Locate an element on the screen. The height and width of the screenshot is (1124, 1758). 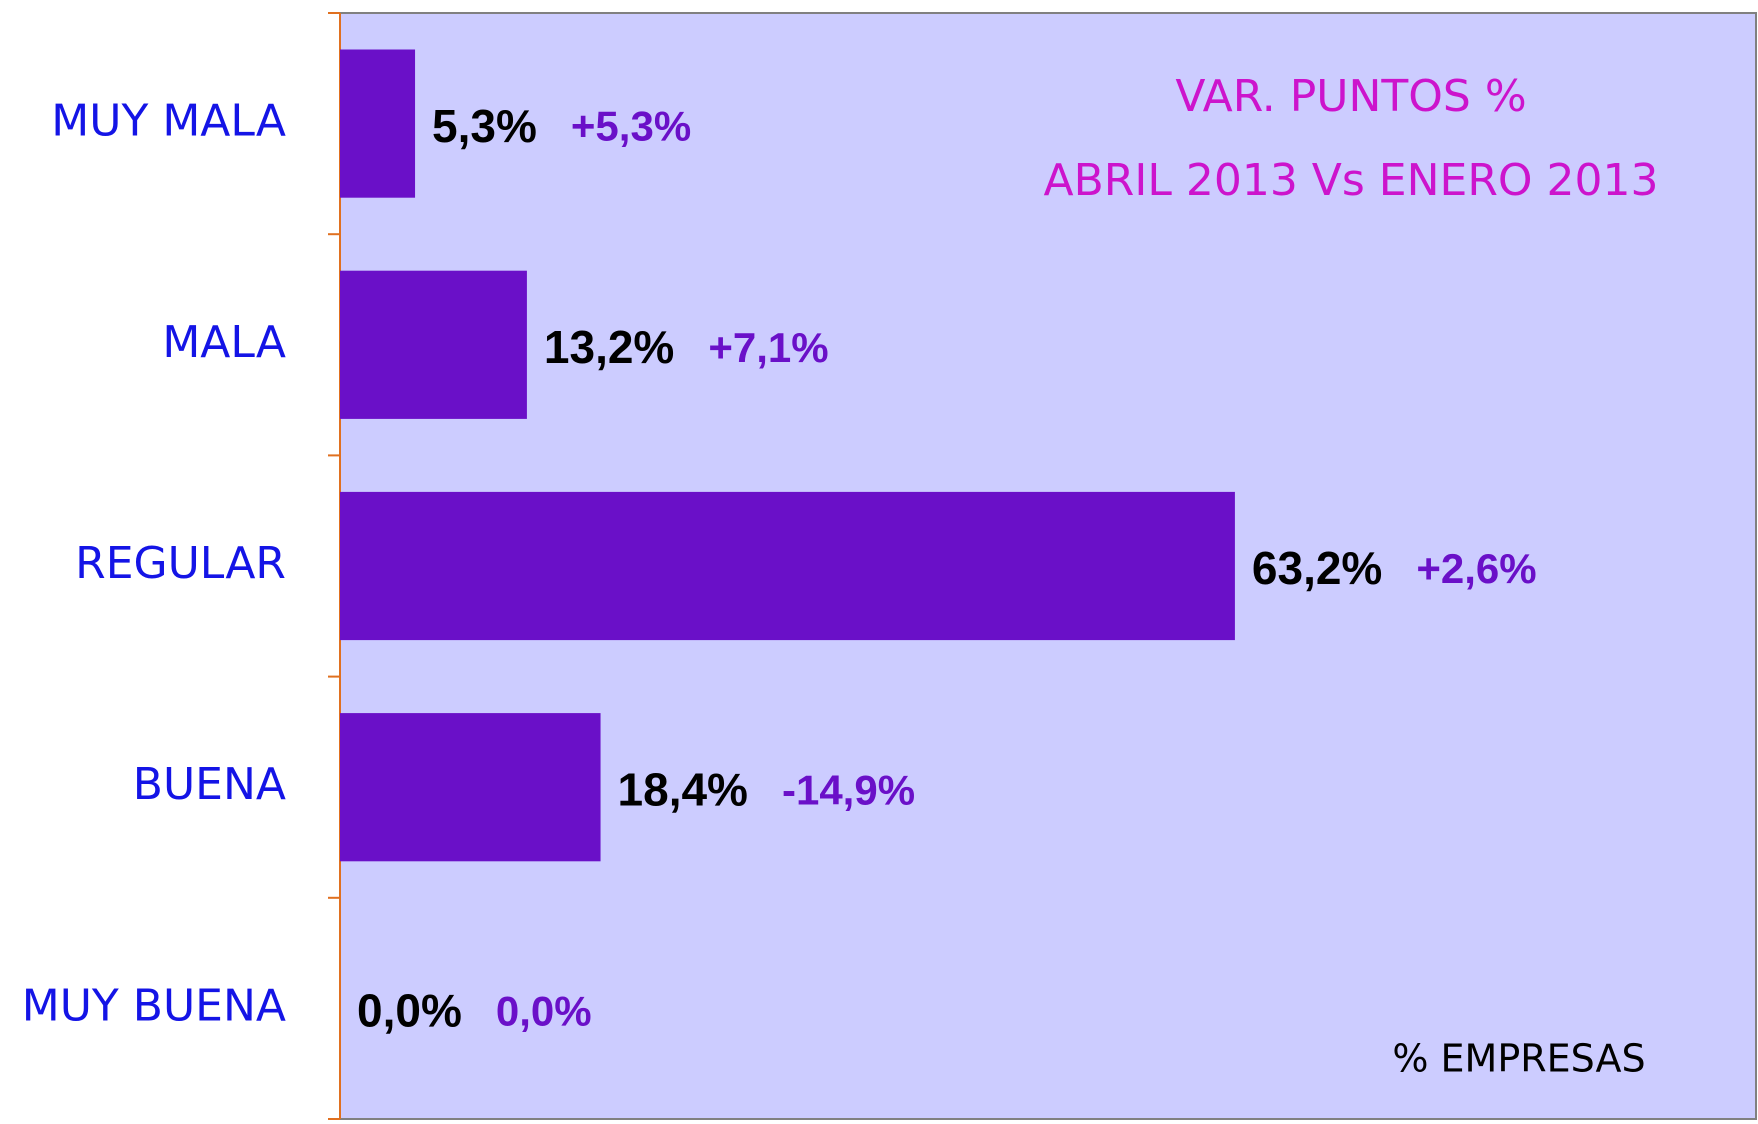
x-axis-label: % EMPRESAS is located at coordinates (1518, 1059).